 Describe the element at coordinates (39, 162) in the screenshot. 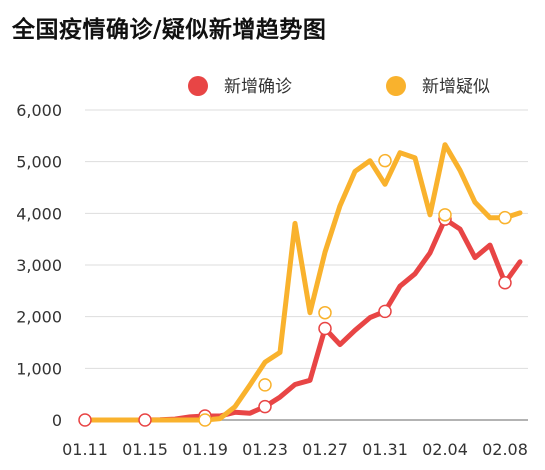

I see `y-tick-label: 5,000` at that location.